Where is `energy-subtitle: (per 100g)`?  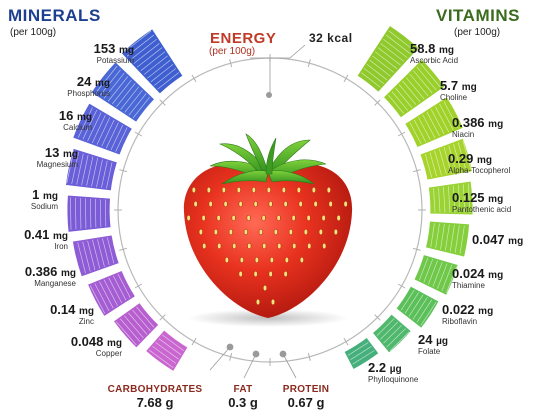
energy-subtitle: (per 100g) is located at coordinates (232, 51).